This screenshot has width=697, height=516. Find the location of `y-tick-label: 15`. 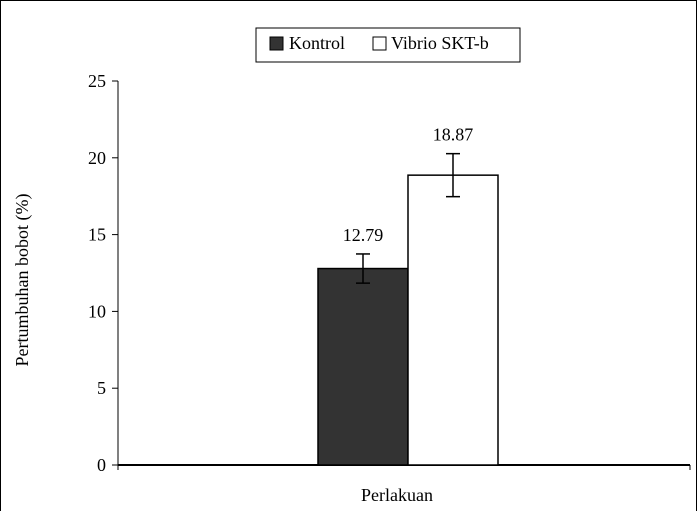

y-tick-label: 15 is located at coordinates (97, 235).